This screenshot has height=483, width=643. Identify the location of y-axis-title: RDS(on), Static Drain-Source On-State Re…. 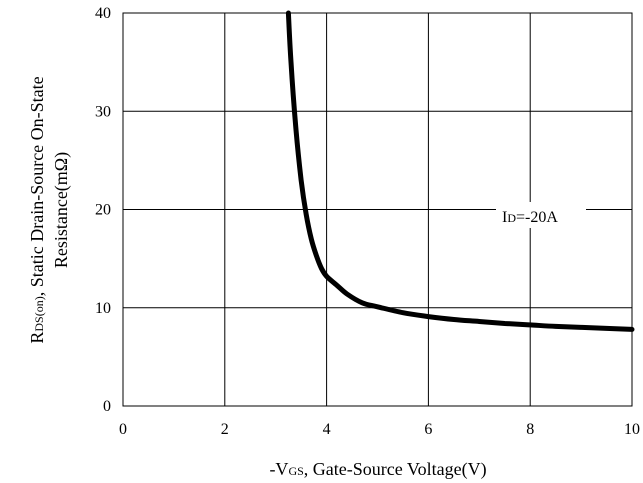
(49, 209).